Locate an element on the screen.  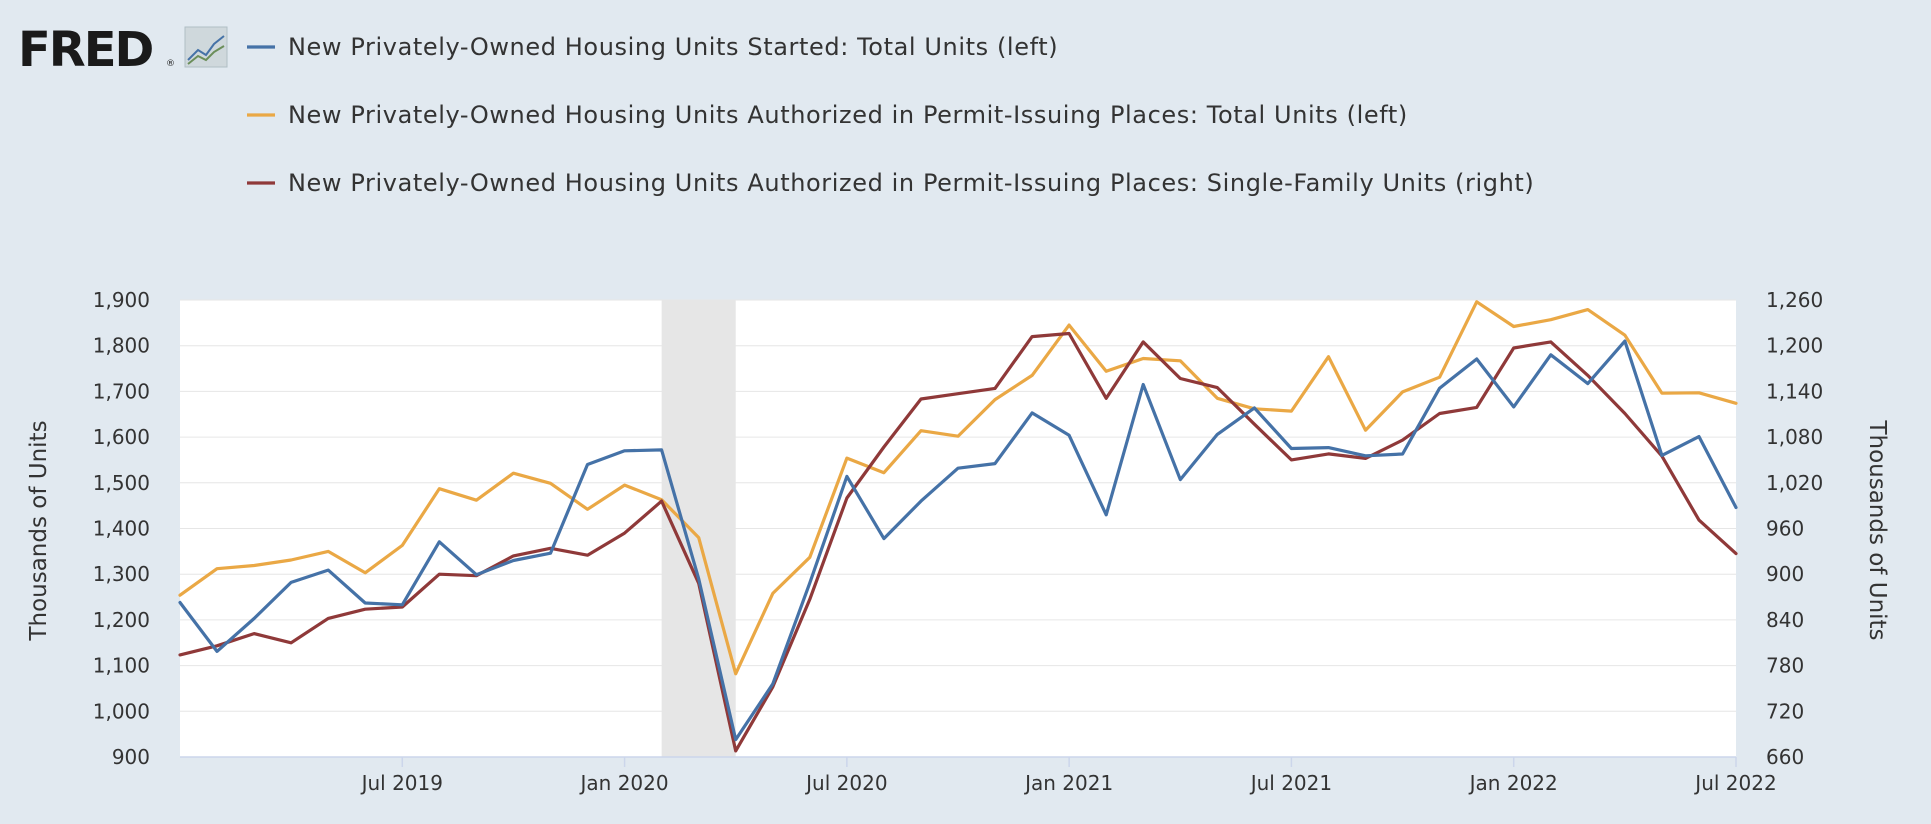
x-tick-label: Jan 2022 is located at coordinates (1513, 783).